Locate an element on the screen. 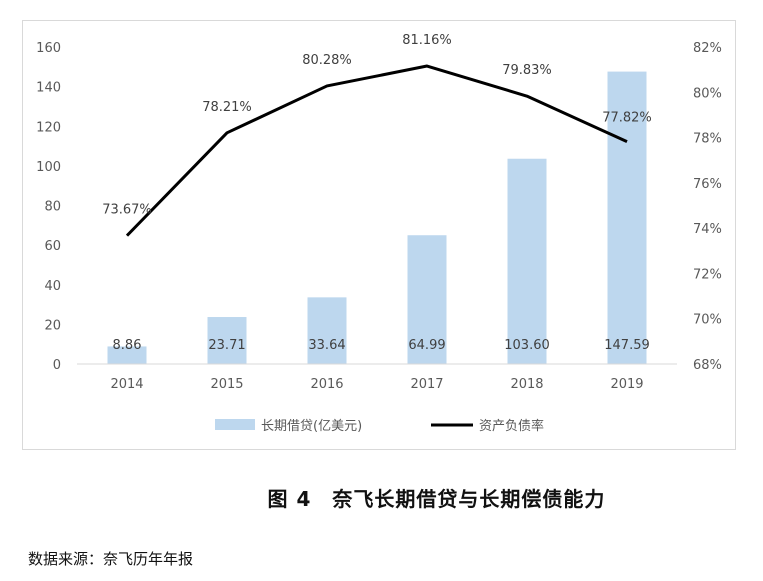 Image resolution: width=763 pixels, height=581 pixels. x-tick-2019: 2019 is located at coordinates (626, 384).